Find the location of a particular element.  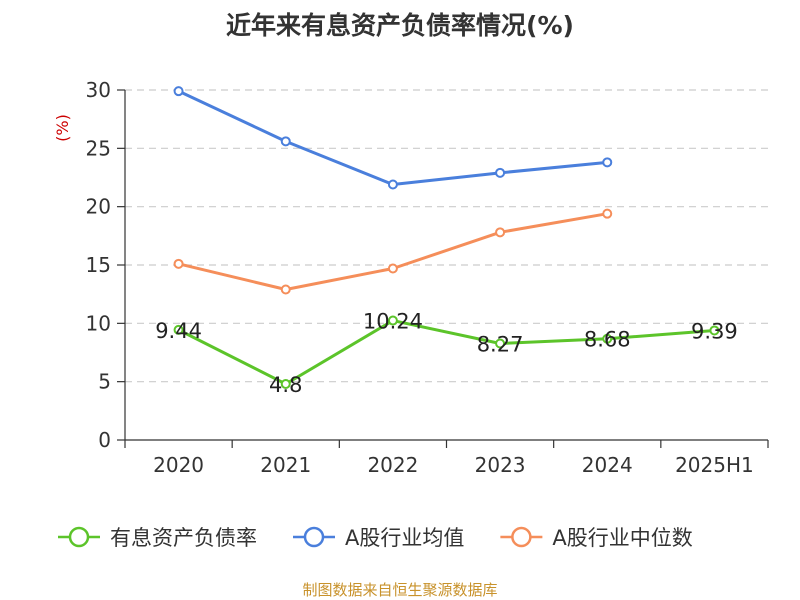

data-labels: 9.44 4.8 10.24 8.27 8.68 9.39 is located at coordinates (446, 353).